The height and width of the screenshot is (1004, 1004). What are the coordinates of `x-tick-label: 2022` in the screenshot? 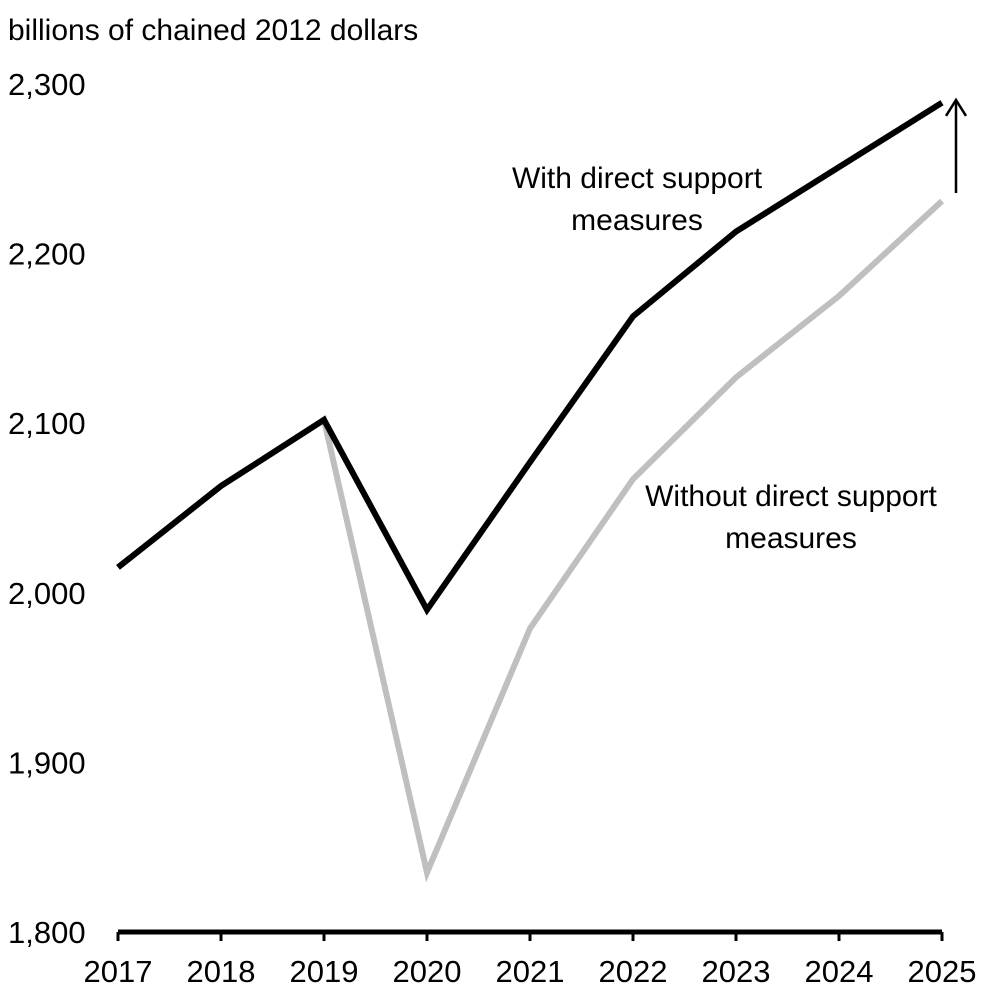 It's located at (633, 971).